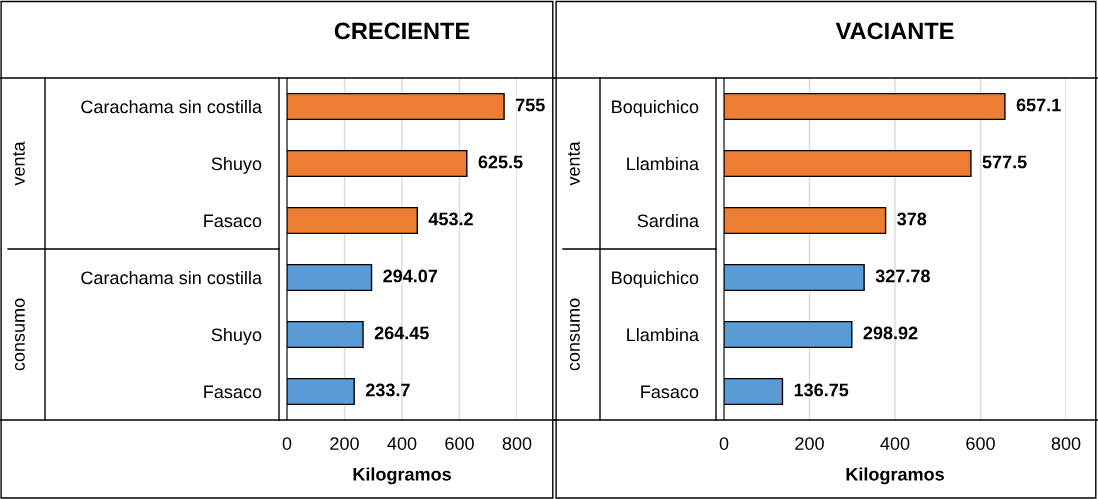  Describe the element at coordinates (450, 219) in the screenshot. I see `data-label: 453.2` at that location.